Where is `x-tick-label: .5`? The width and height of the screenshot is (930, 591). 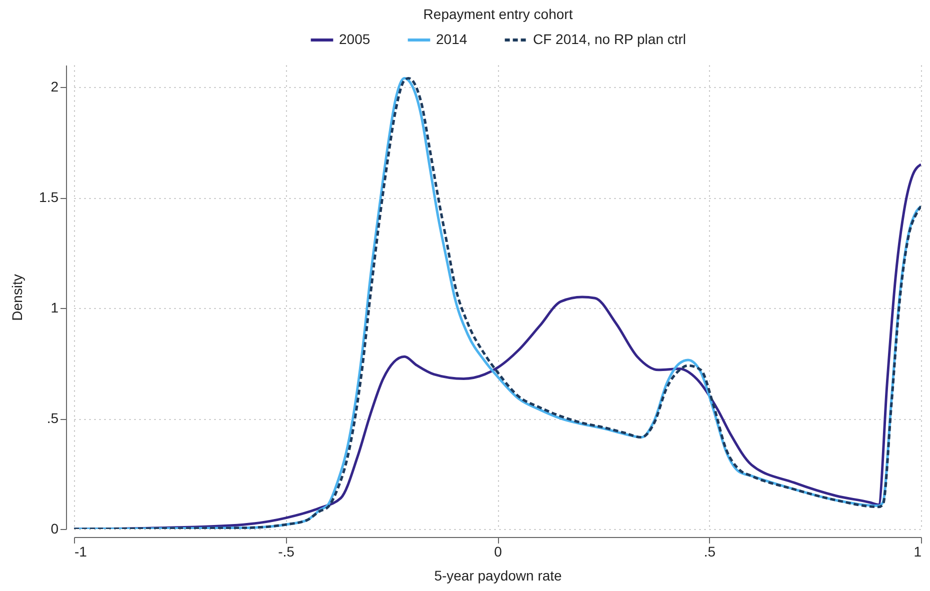 x-tick-label: .5 is located at coordinates (710, 552).